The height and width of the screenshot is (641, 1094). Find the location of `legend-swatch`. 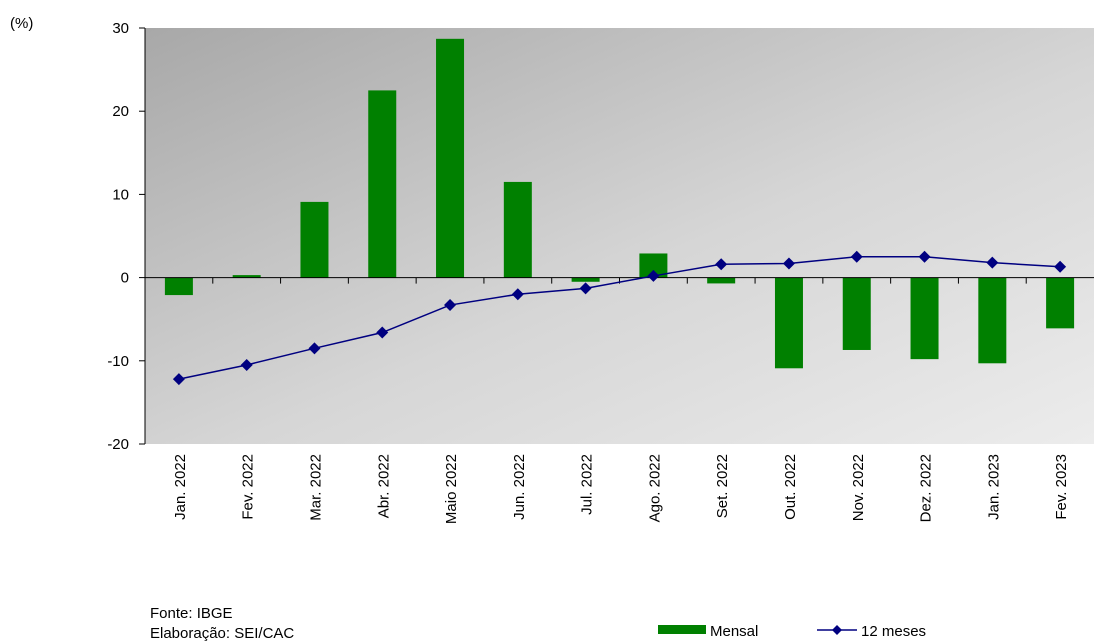

legend-swatch is located at coordinates (682, 629).